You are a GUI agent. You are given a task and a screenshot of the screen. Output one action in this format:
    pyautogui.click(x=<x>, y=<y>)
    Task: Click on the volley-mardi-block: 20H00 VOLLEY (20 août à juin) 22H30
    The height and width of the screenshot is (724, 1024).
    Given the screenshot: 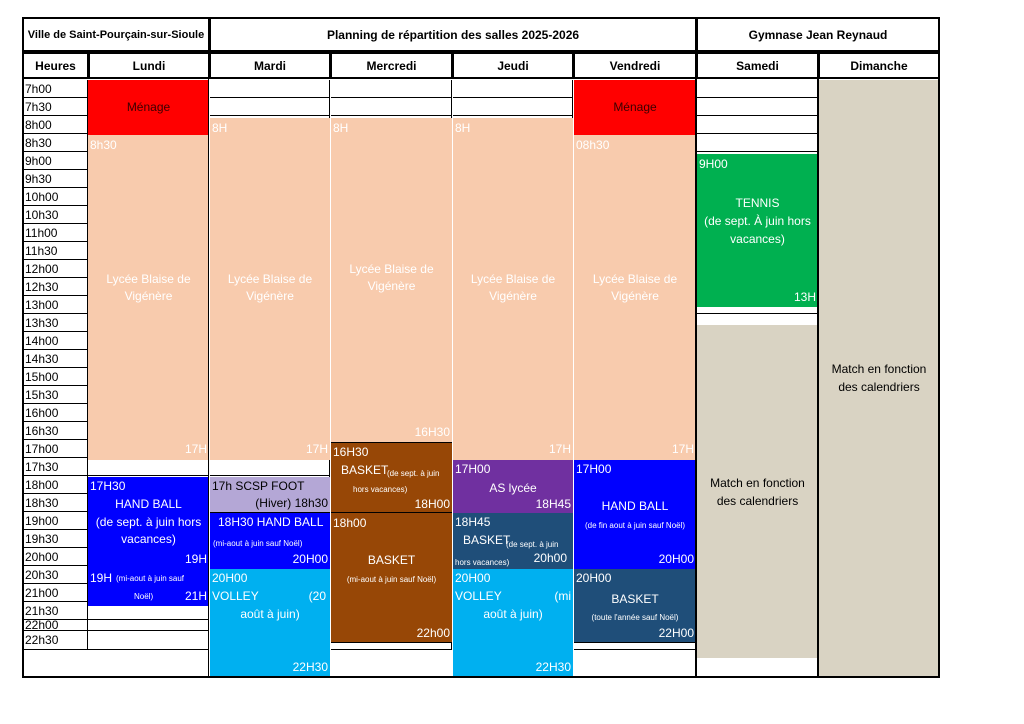 What is the action you would take?
    pyautogui.click(x=270, y=623)
    